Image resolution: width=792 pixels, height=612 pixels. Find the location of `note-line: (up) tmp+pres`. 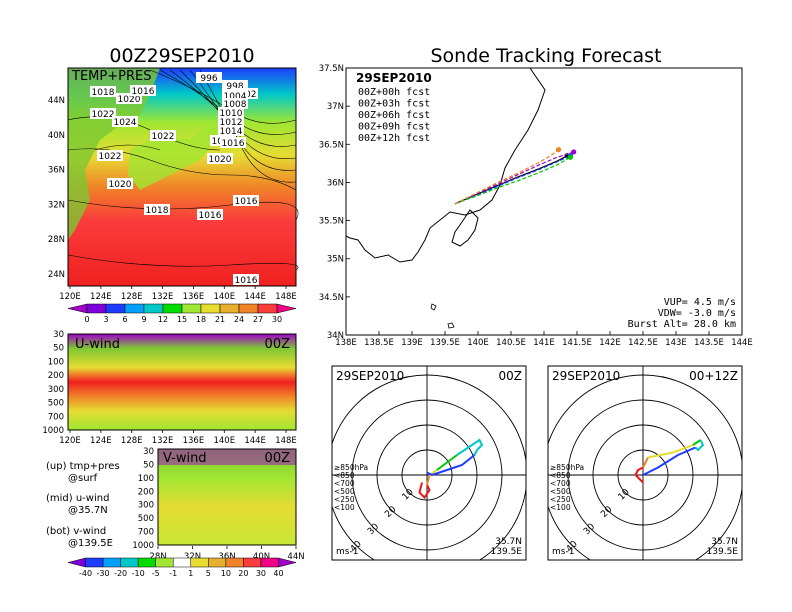

note-line: (up) tmp+pres is located at coordinates (83, 466).